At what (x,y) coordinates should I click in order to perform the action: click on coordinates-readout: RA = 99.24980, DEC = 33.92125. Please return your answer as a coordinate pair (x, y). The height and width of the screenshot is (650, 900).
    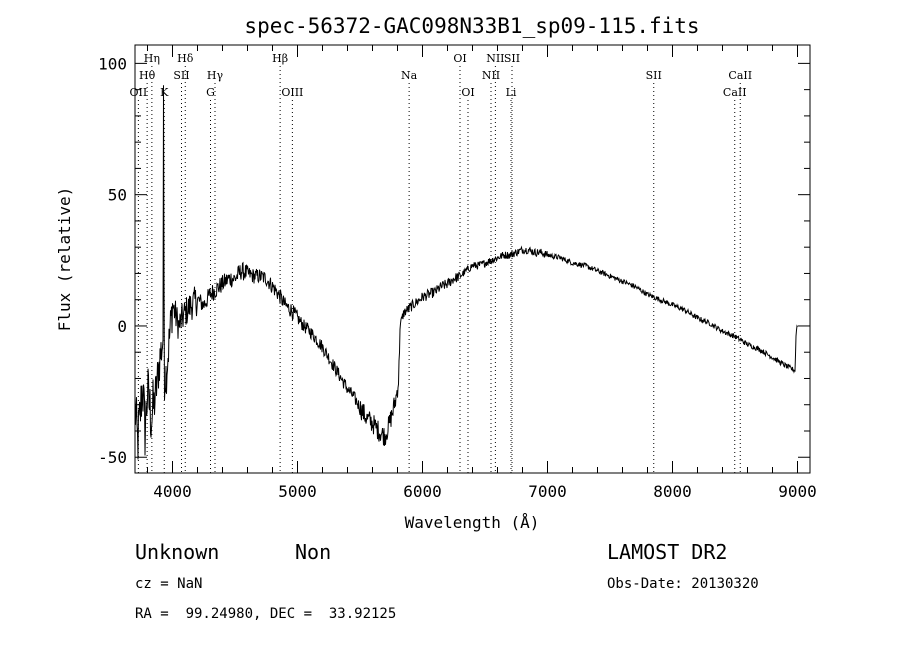
    Looking at the image, I should click on (266, 614).